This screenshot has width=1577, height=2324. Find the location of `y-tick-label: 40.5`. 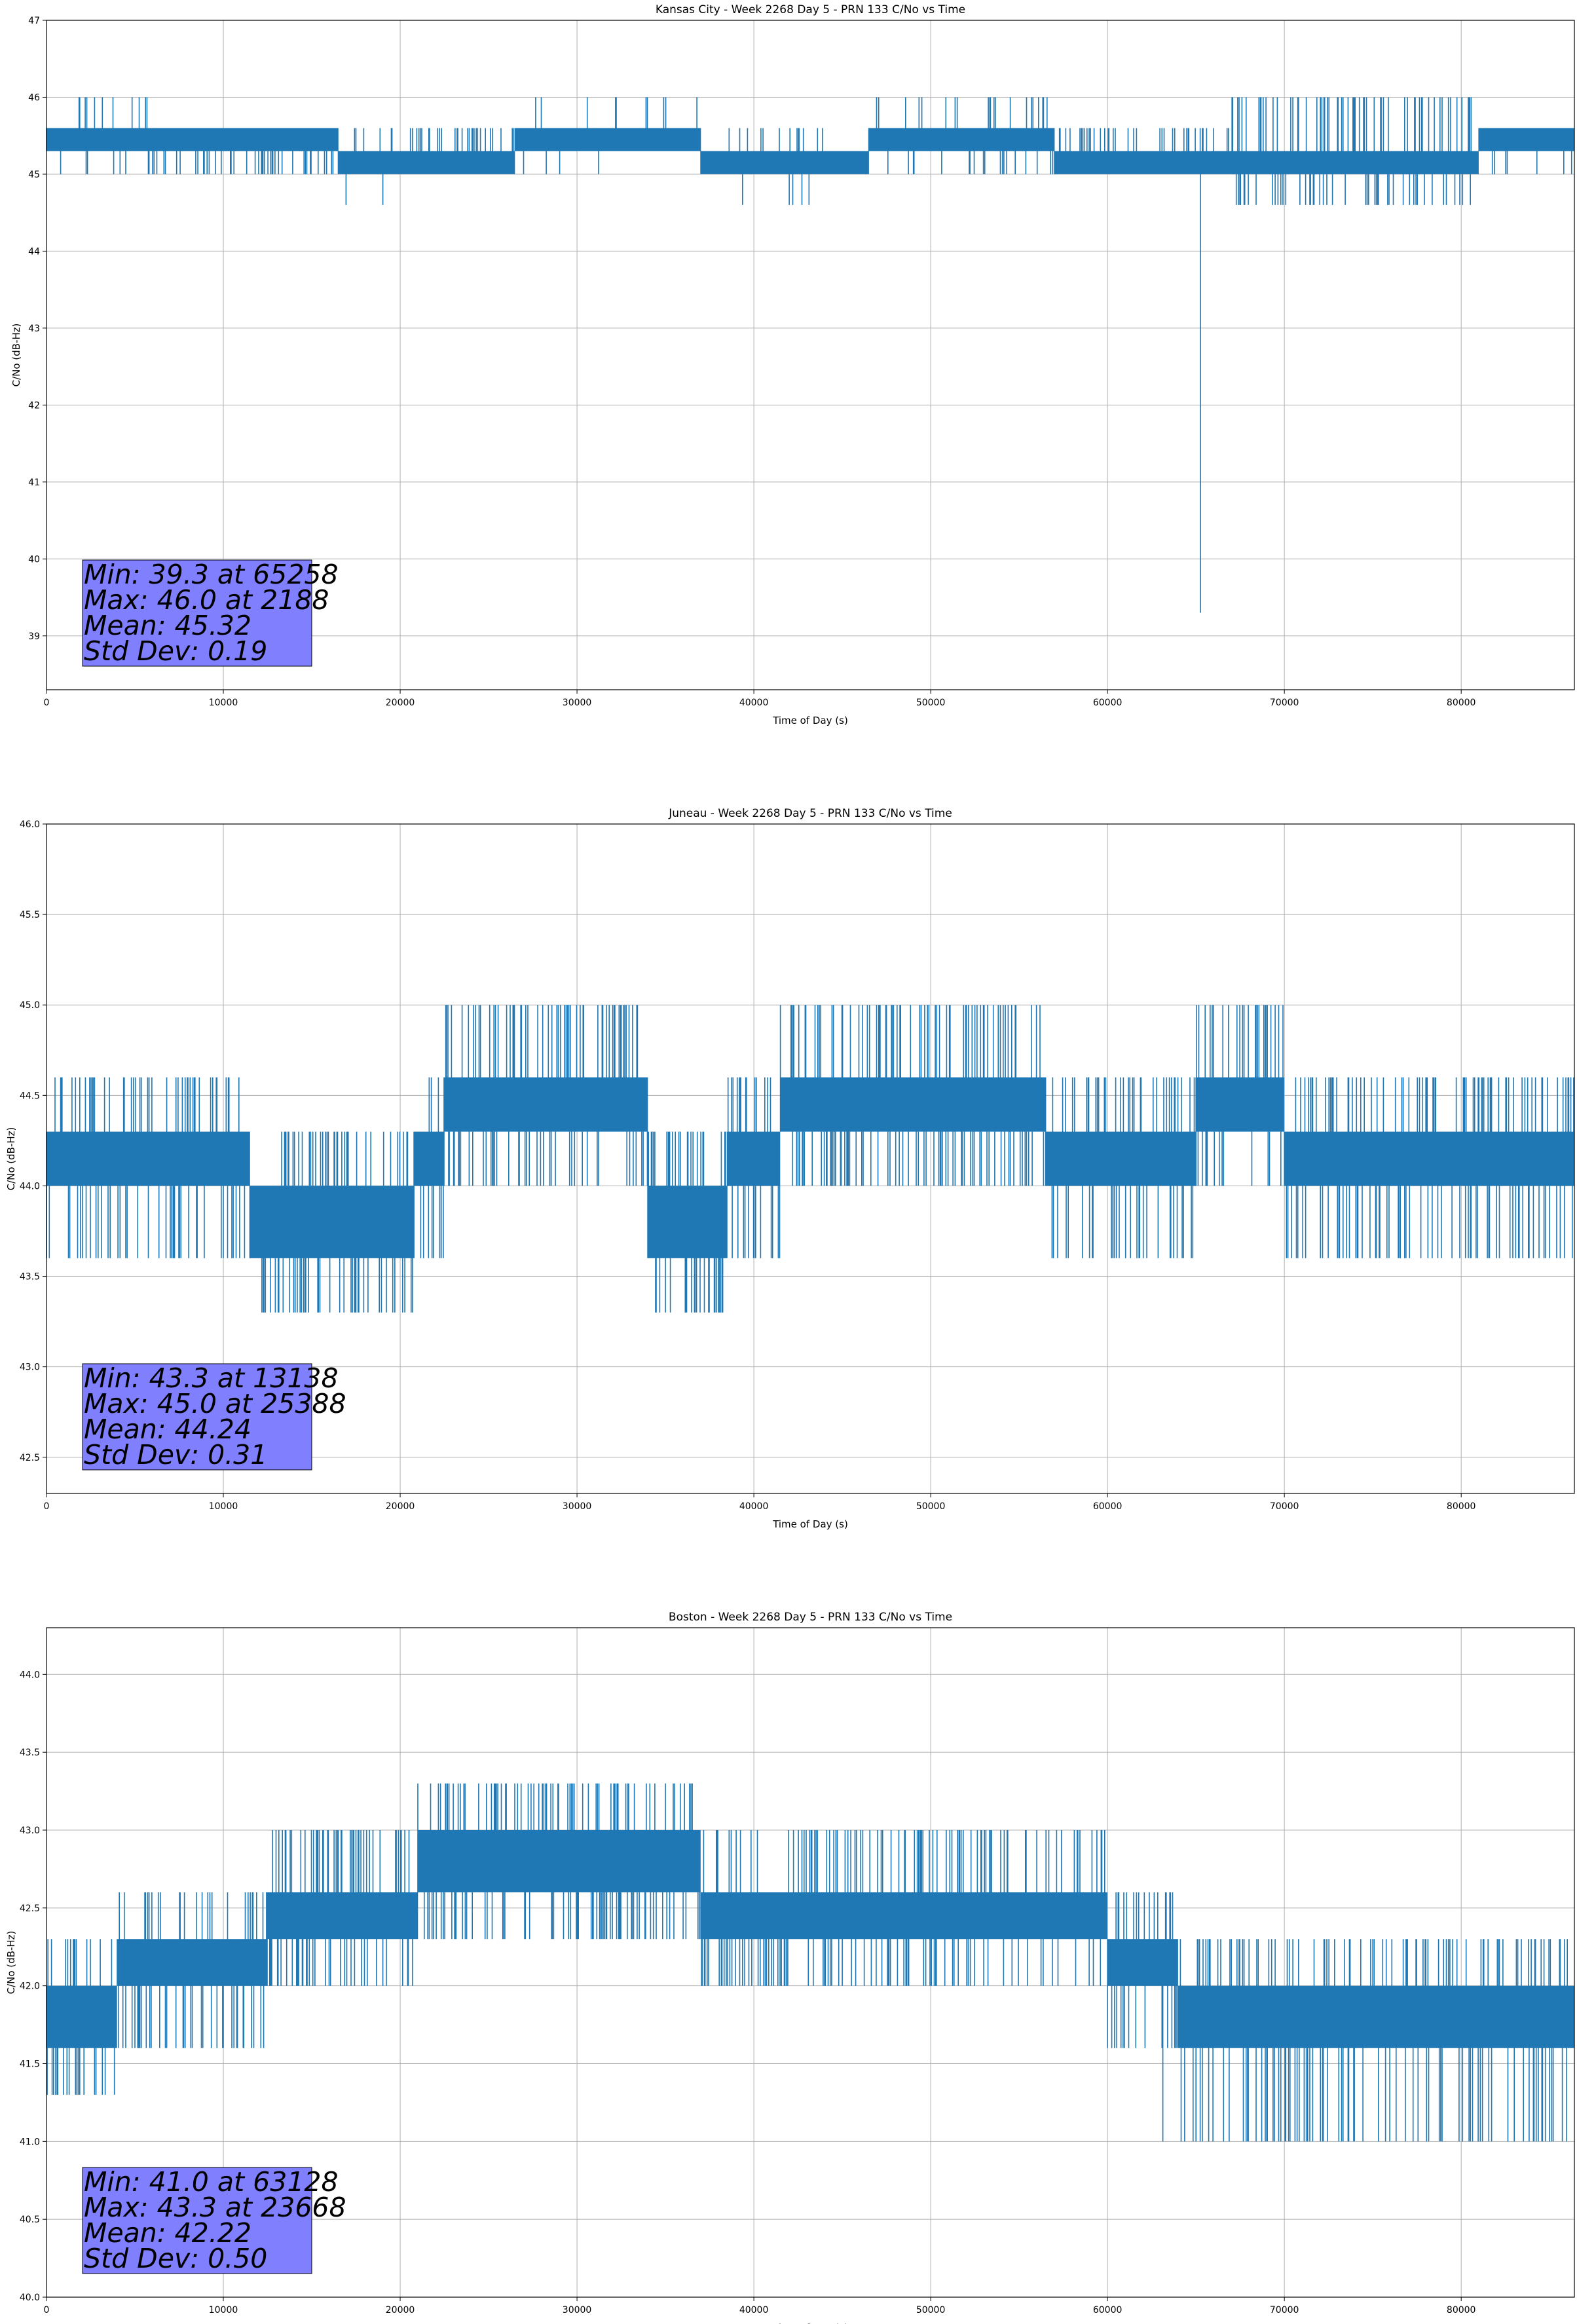

y-tick-label: 40.5 is located at coordinates (30, 2220).